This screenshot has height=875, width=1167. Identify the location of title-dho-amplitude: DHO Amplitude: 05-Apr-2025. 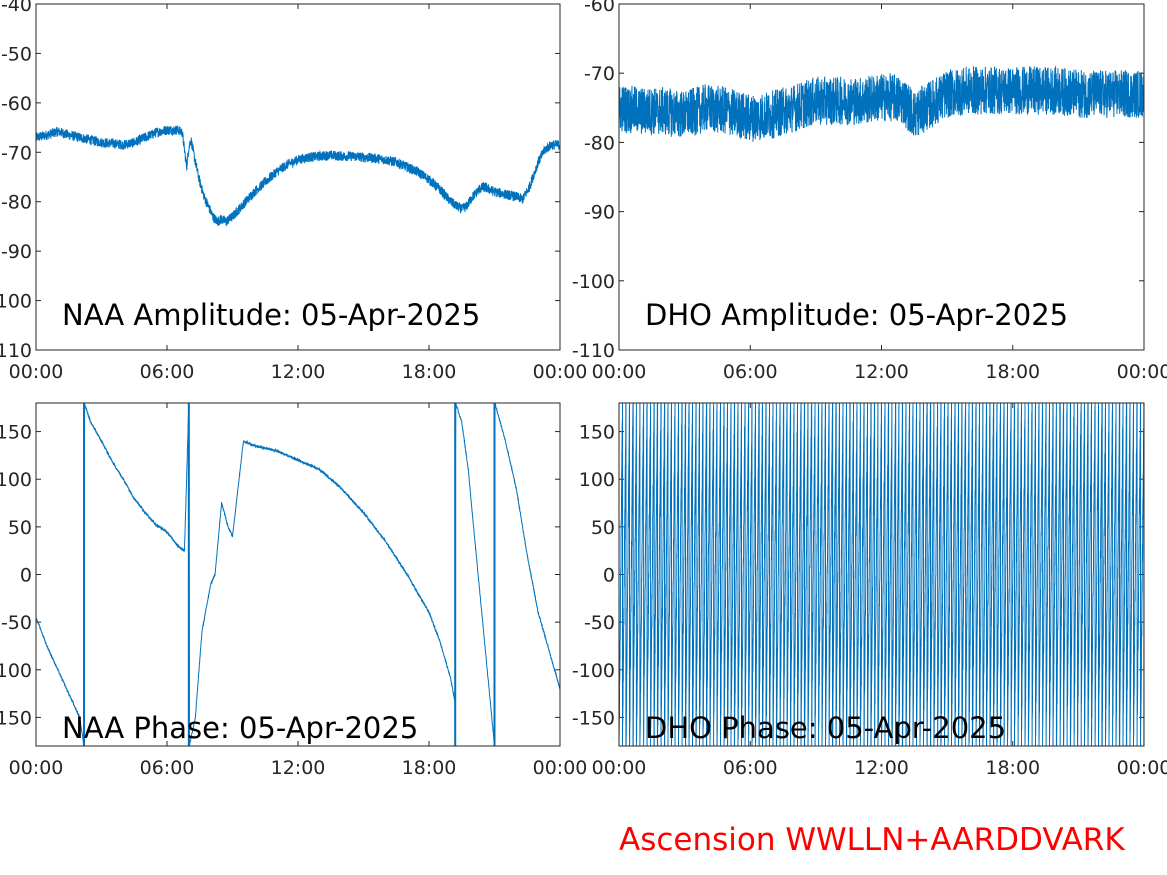
(856, 315).